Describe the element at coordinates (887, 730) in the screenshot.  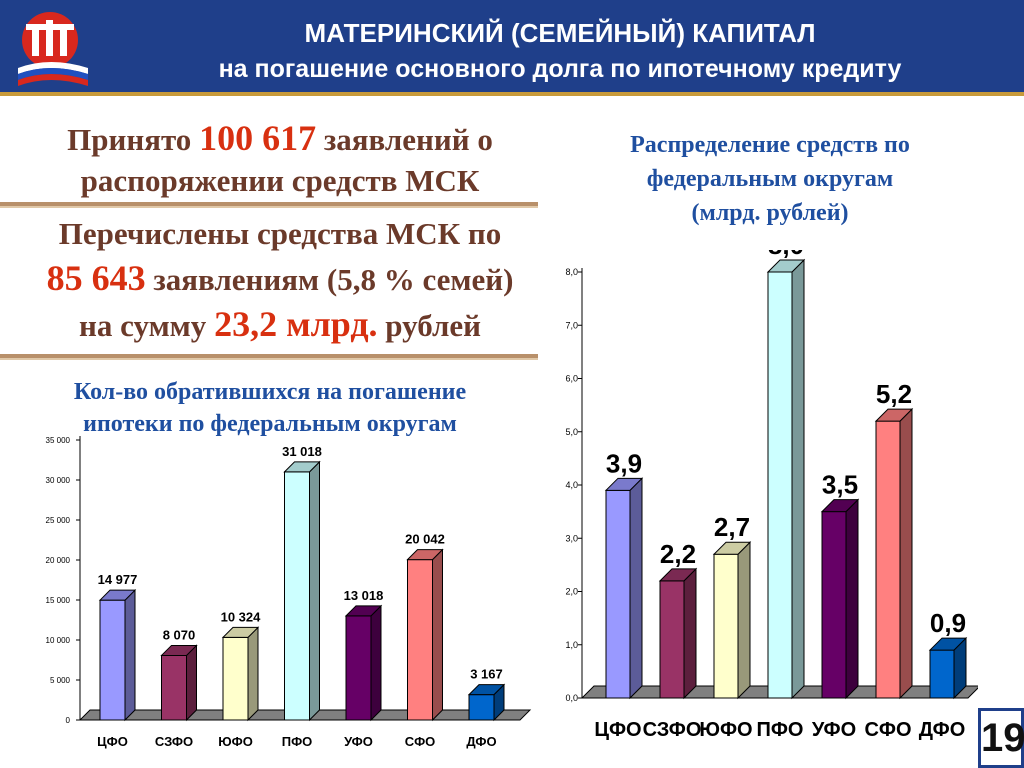
I see `category-label: СФО` at that location.